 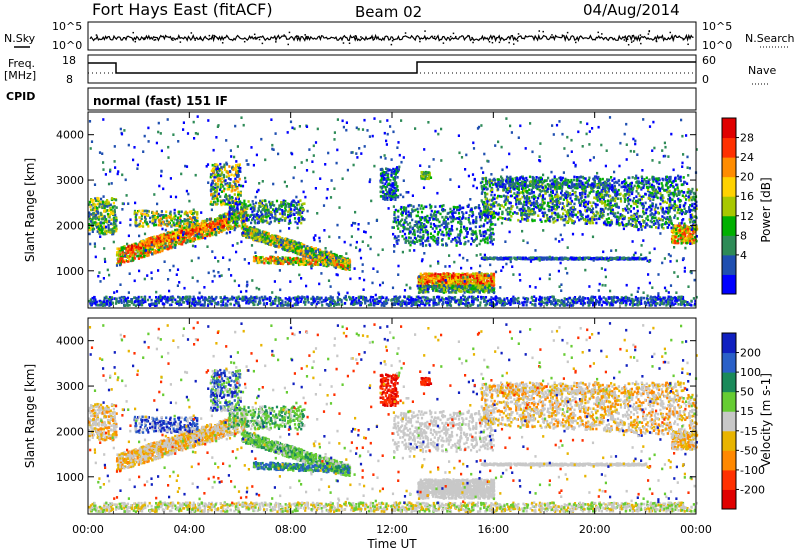 What do you see at coordinates (67, 26) in the screenshot?
I see `nsky-tick-top: 10^5` at bounding box center [67, 26].